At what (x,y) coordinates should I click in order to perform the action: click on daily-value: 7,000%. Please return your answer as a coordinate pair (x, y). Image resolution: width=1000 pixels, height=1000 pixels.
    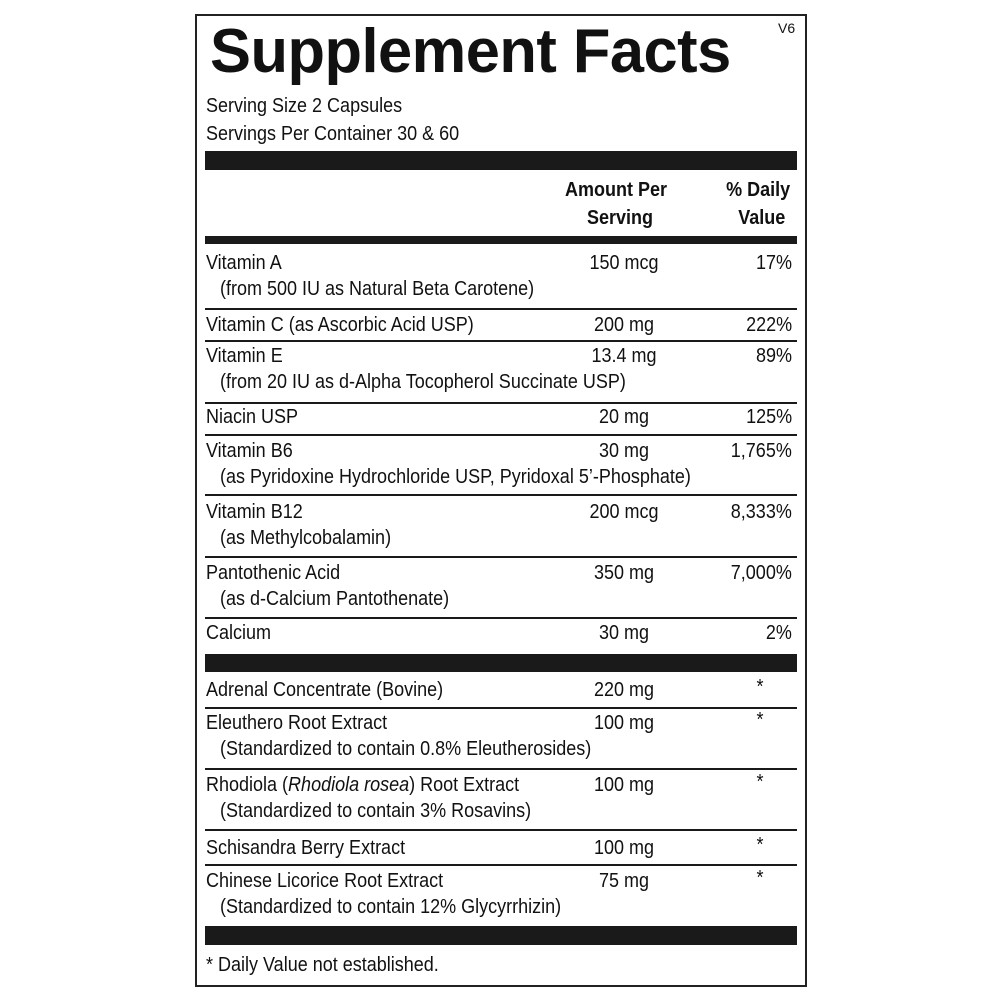
    Looking at the image, I should click on (761, 573).